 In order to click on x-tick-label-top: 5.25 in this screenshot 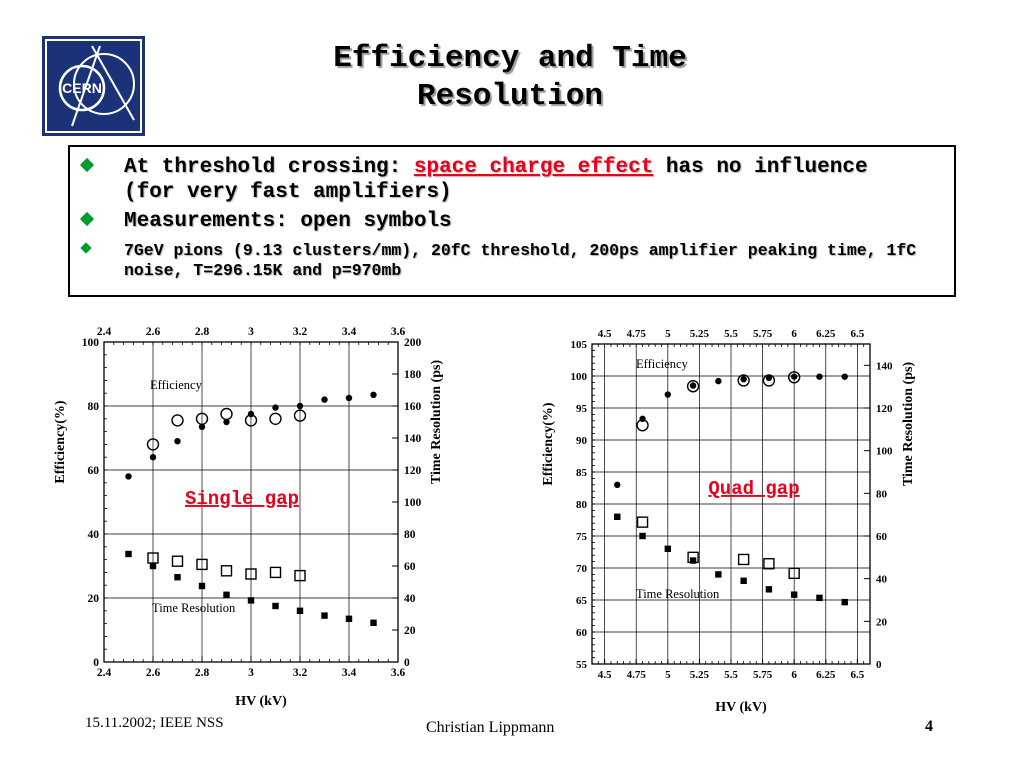, I will do `click(700, 334)`.